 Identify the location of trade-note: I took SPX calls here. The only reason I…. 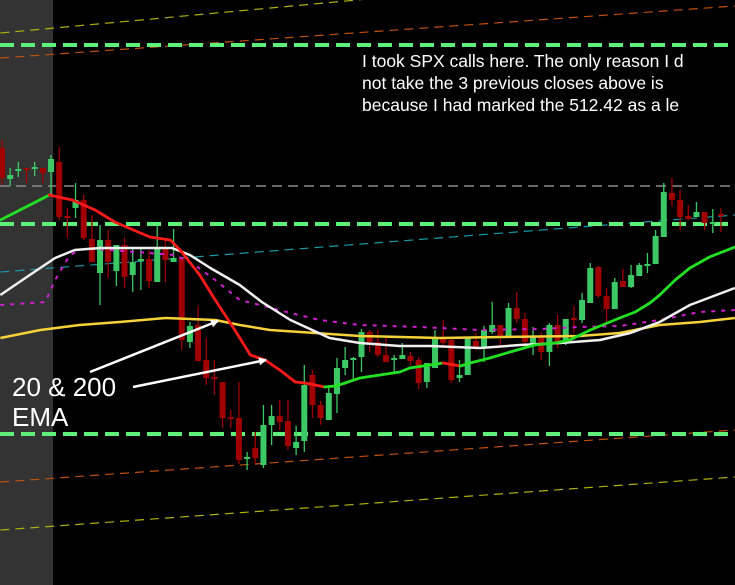
(523, 83).